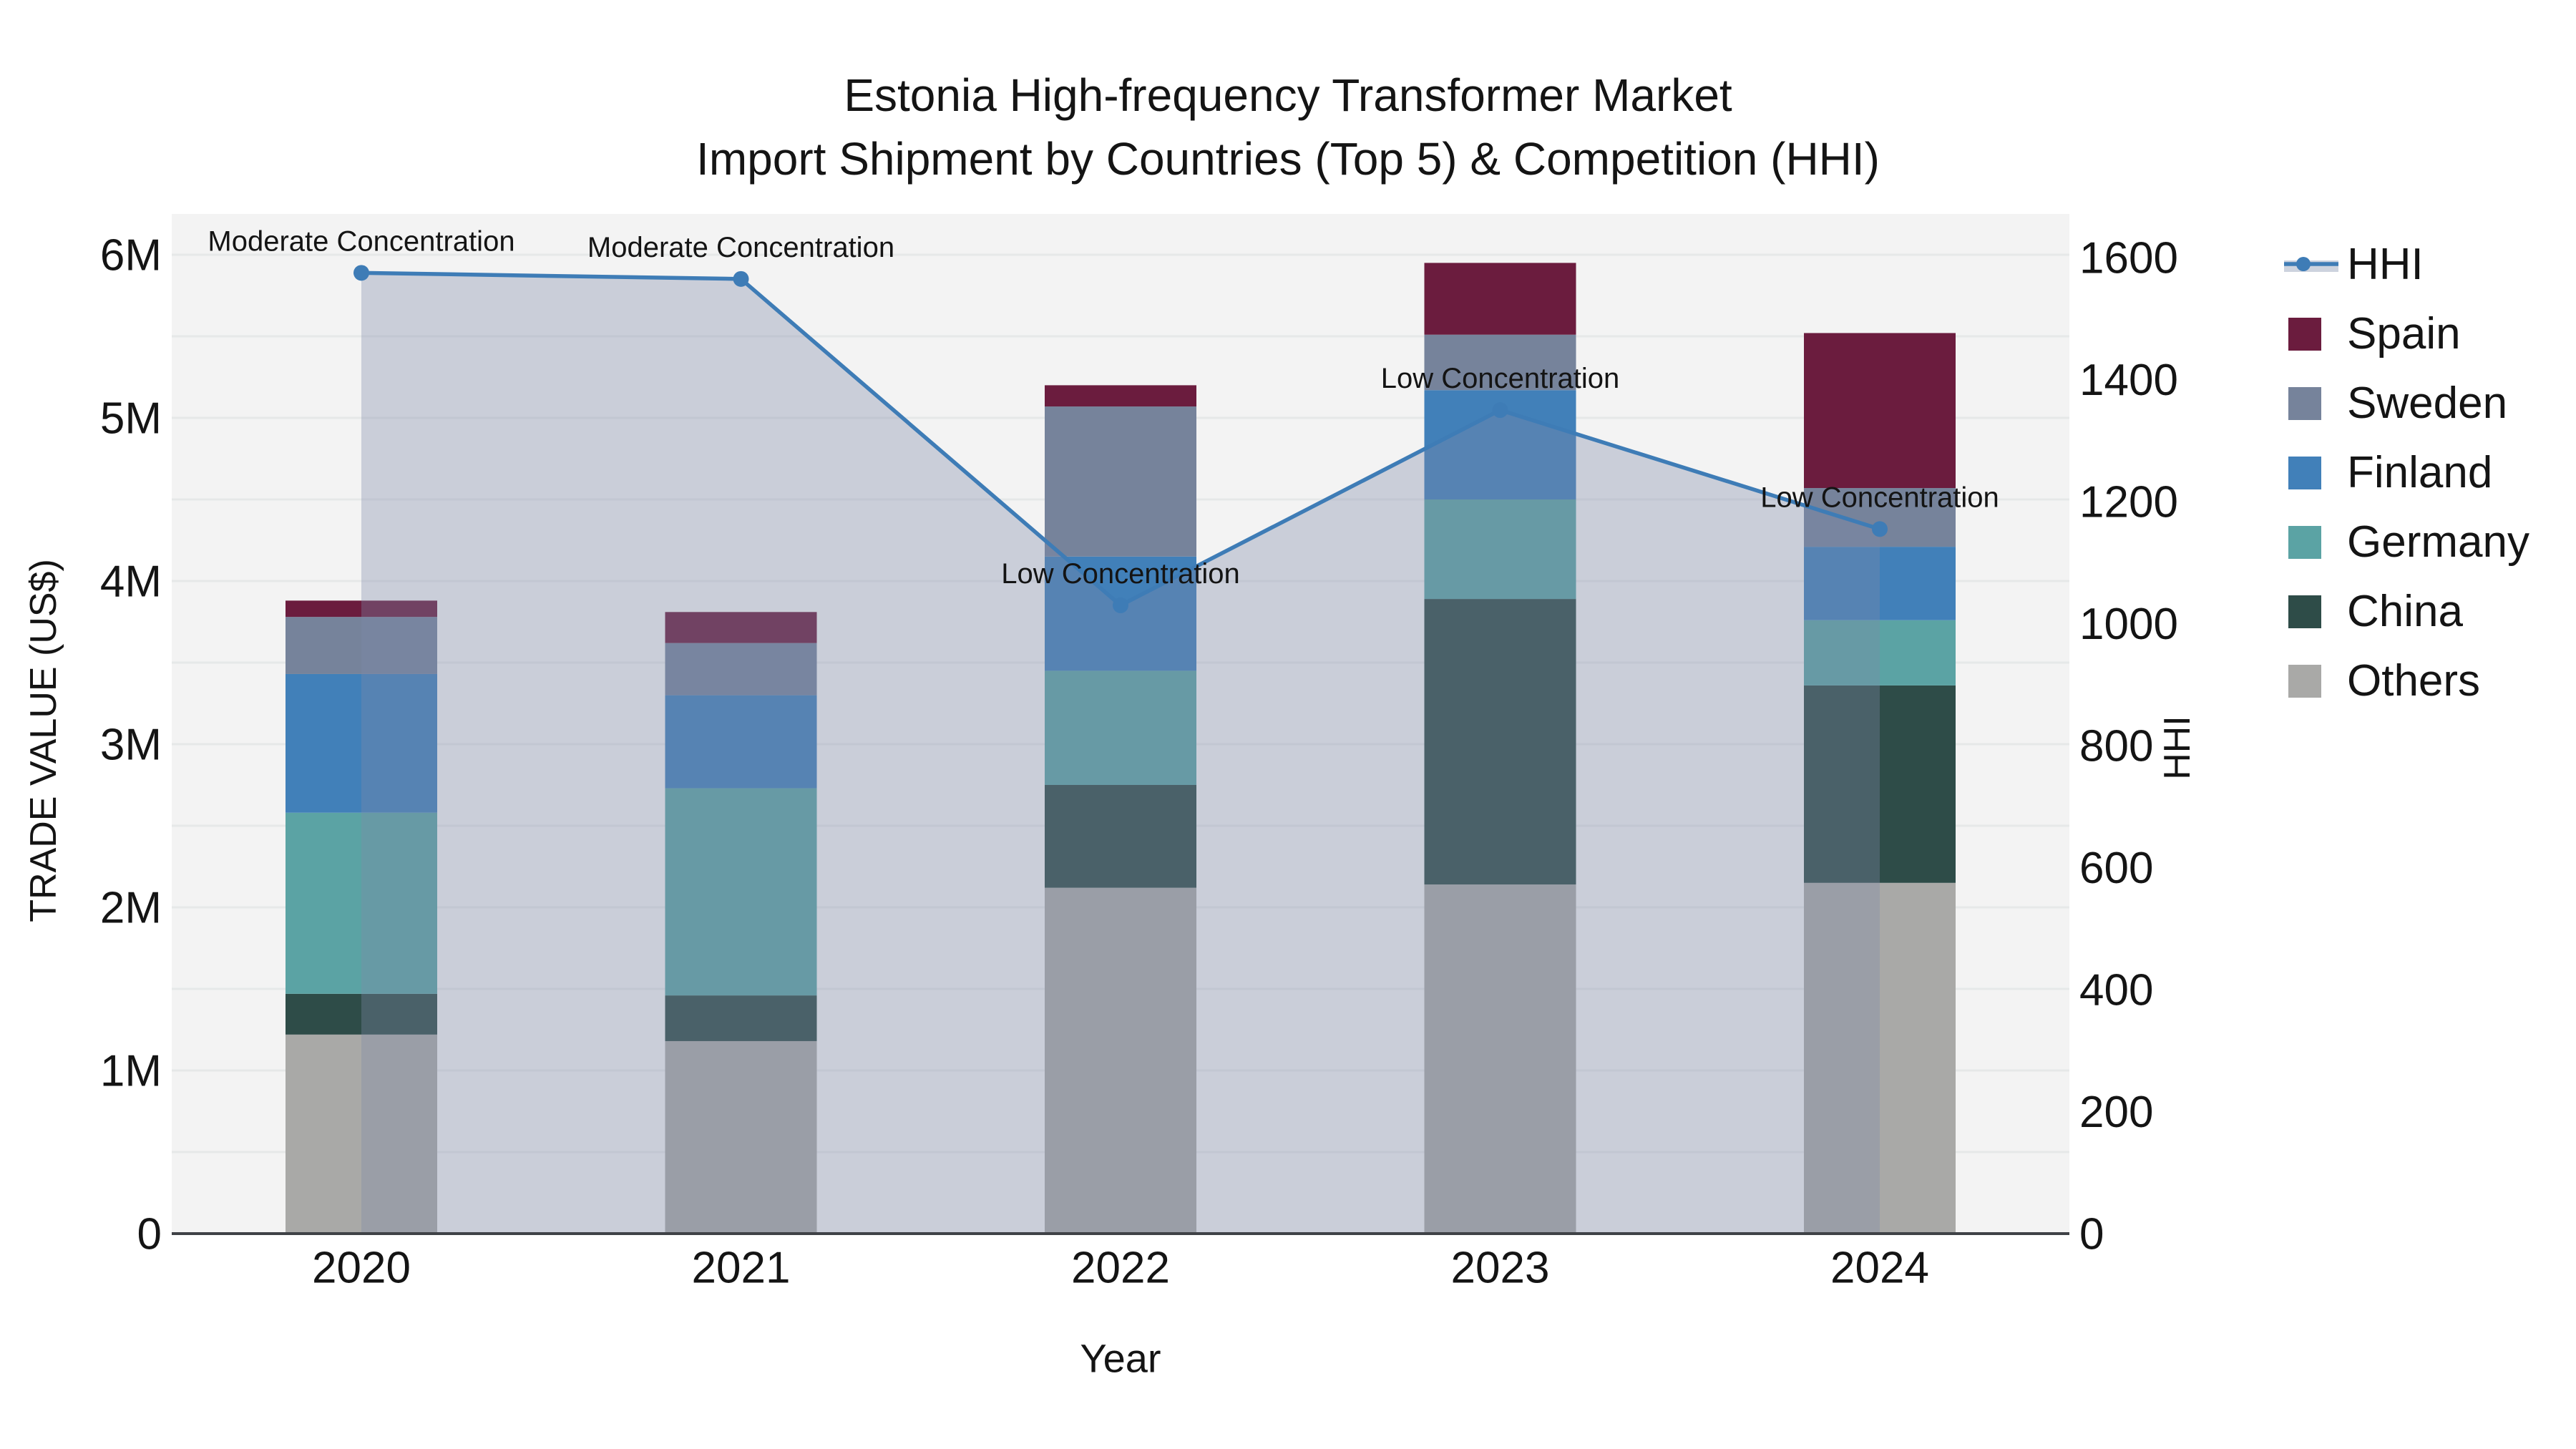 This screenshot has width=2576, height=1449. What do you see at coordinates (2420, 472) in the screenshot?
I see `legend-label: Finland` at bounding box center [2420, 472].